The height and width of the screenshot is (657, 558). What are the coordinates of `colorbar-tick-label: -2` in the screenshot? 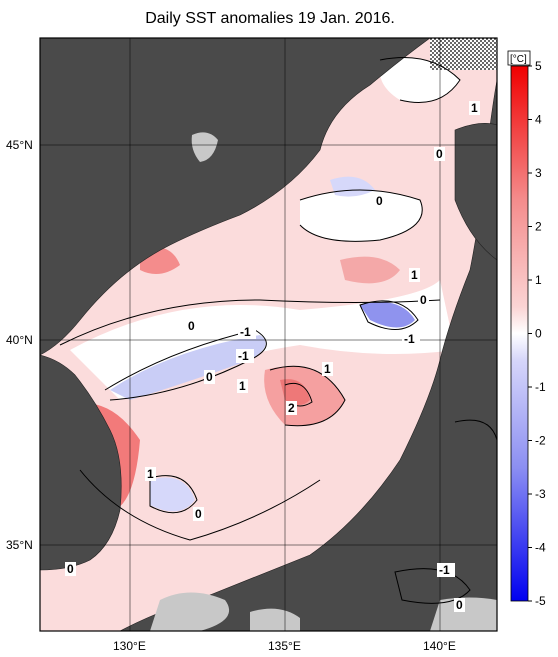 It's located at (540, 441).